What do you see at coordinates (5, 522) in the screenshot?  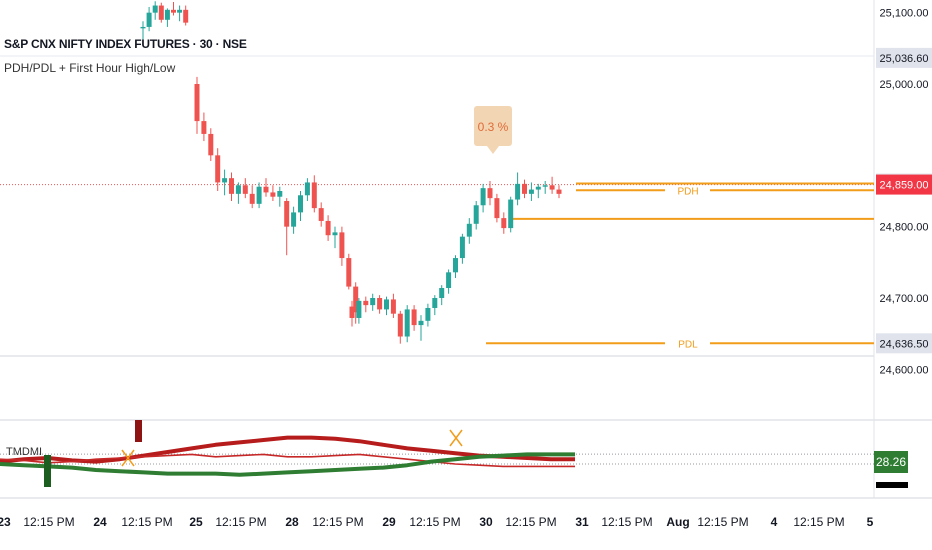 I see `time-tick-label: 23` at bounding box center [5, 522].